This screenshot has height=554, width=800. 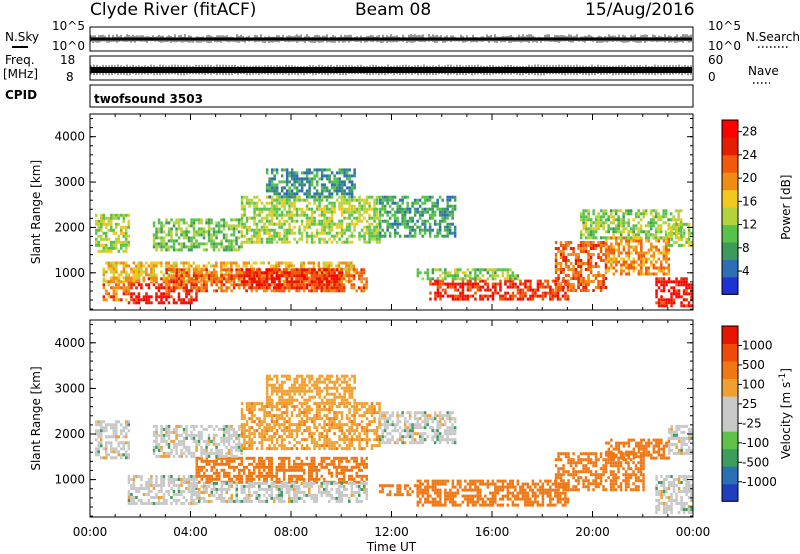 I want to click on colorbar-segment, so click(x=730, y=146).